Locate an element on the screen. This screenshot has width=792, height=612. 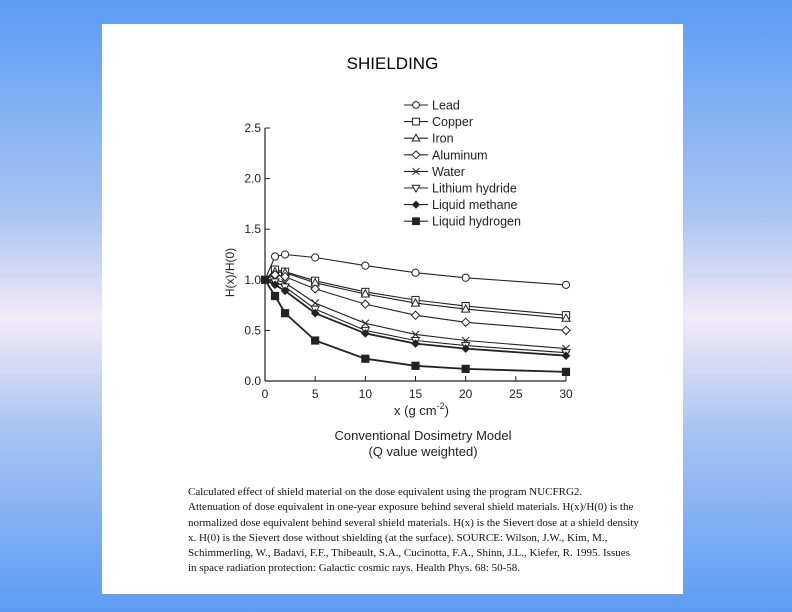
legend-marker-filled-square is located at coordinates (416, 221).